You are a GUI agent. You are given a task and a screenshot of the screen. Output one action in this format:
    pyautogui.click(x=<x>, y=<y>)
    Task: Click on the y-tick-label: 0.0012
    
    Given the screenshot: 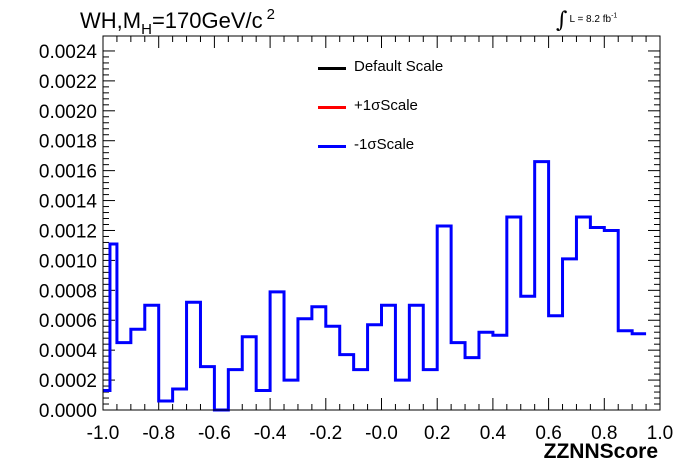 What is the action you would take?
    pyautogui.click(x=68, y=231)
    